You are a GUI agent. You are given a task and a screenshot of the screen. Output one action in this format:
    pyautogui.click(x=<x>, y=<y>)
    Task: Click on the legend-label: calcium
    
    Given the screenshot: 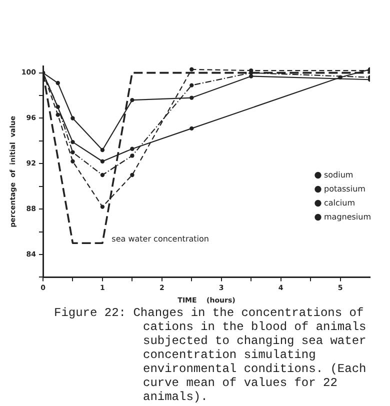 What is the action you would take?
    pyautogui.click(x=340, y=203)
    